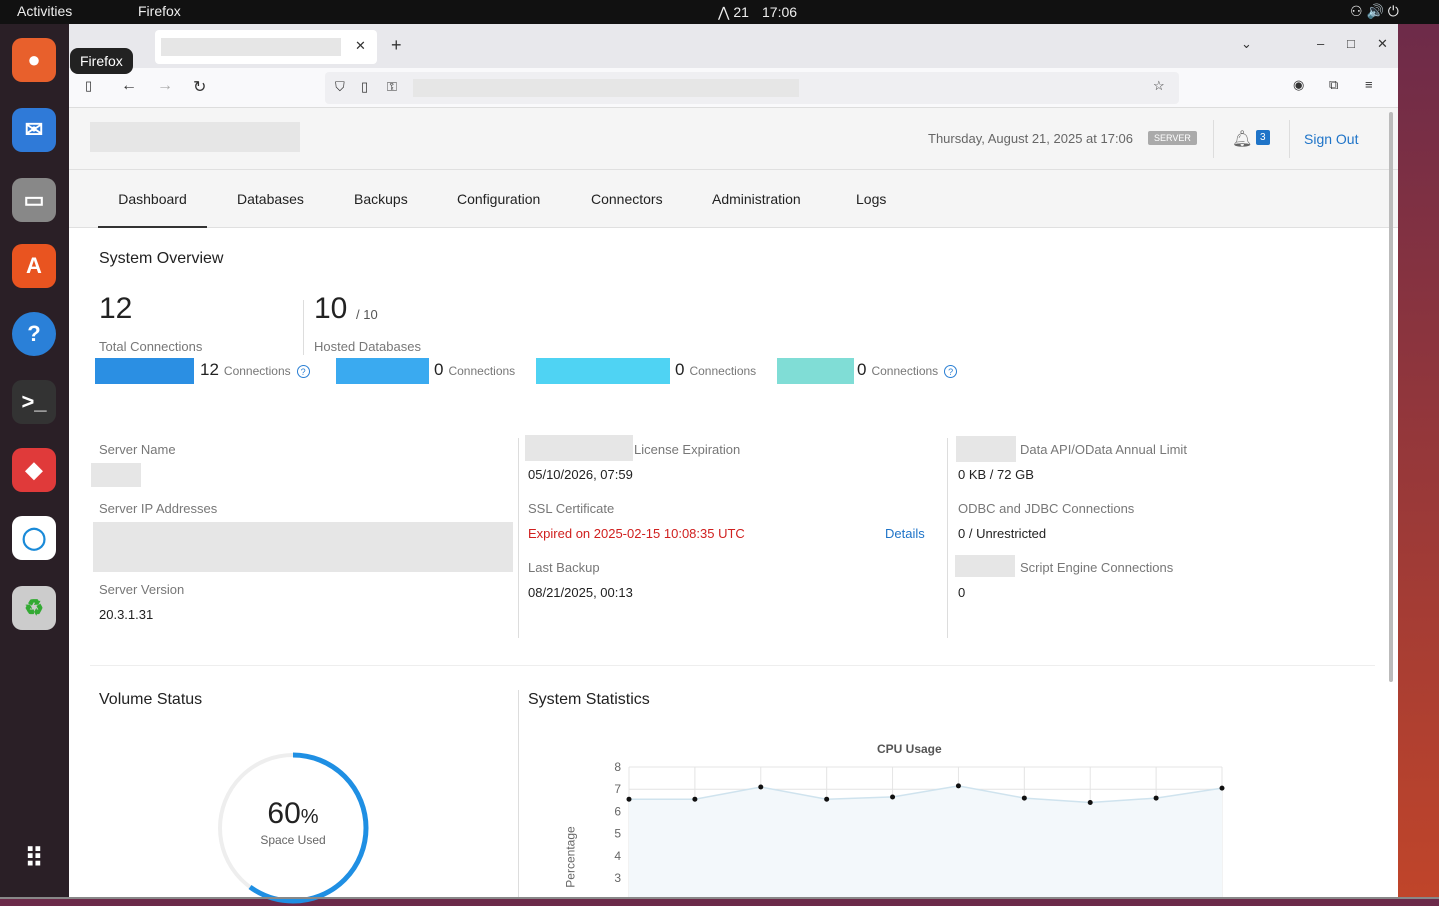 The image size is (1439, 906). Describe the element at coordinates (129, 85) in the screenshot. I see `back-icon: ←` at that location.